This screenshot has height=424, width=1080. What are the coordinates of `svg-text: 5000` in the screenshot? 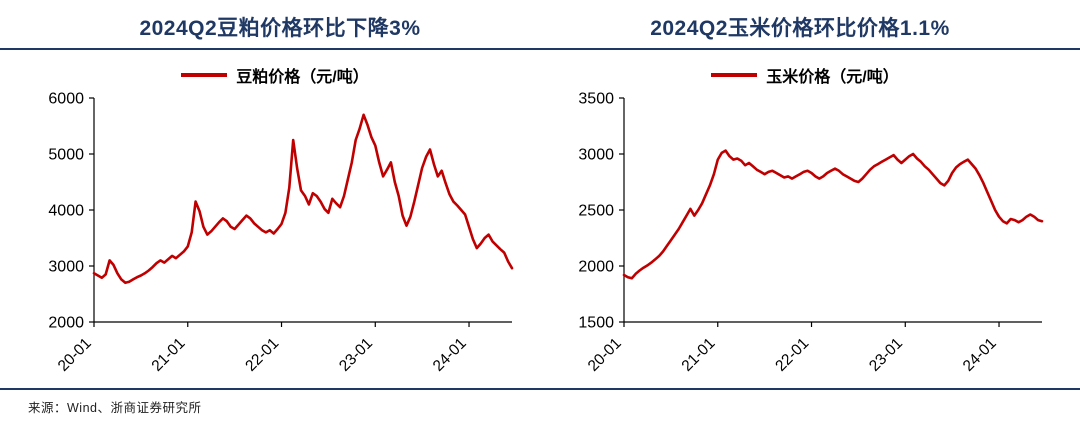 It's located at (66, 155).